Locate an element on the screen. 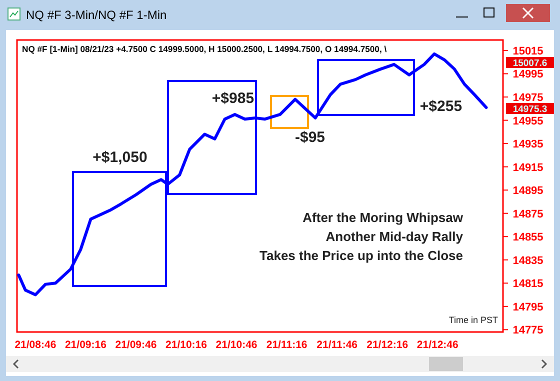 The width and height of the screenshot is (560, 381). x-tick-label: 21/08:46 is located at coordinates (35, 345).